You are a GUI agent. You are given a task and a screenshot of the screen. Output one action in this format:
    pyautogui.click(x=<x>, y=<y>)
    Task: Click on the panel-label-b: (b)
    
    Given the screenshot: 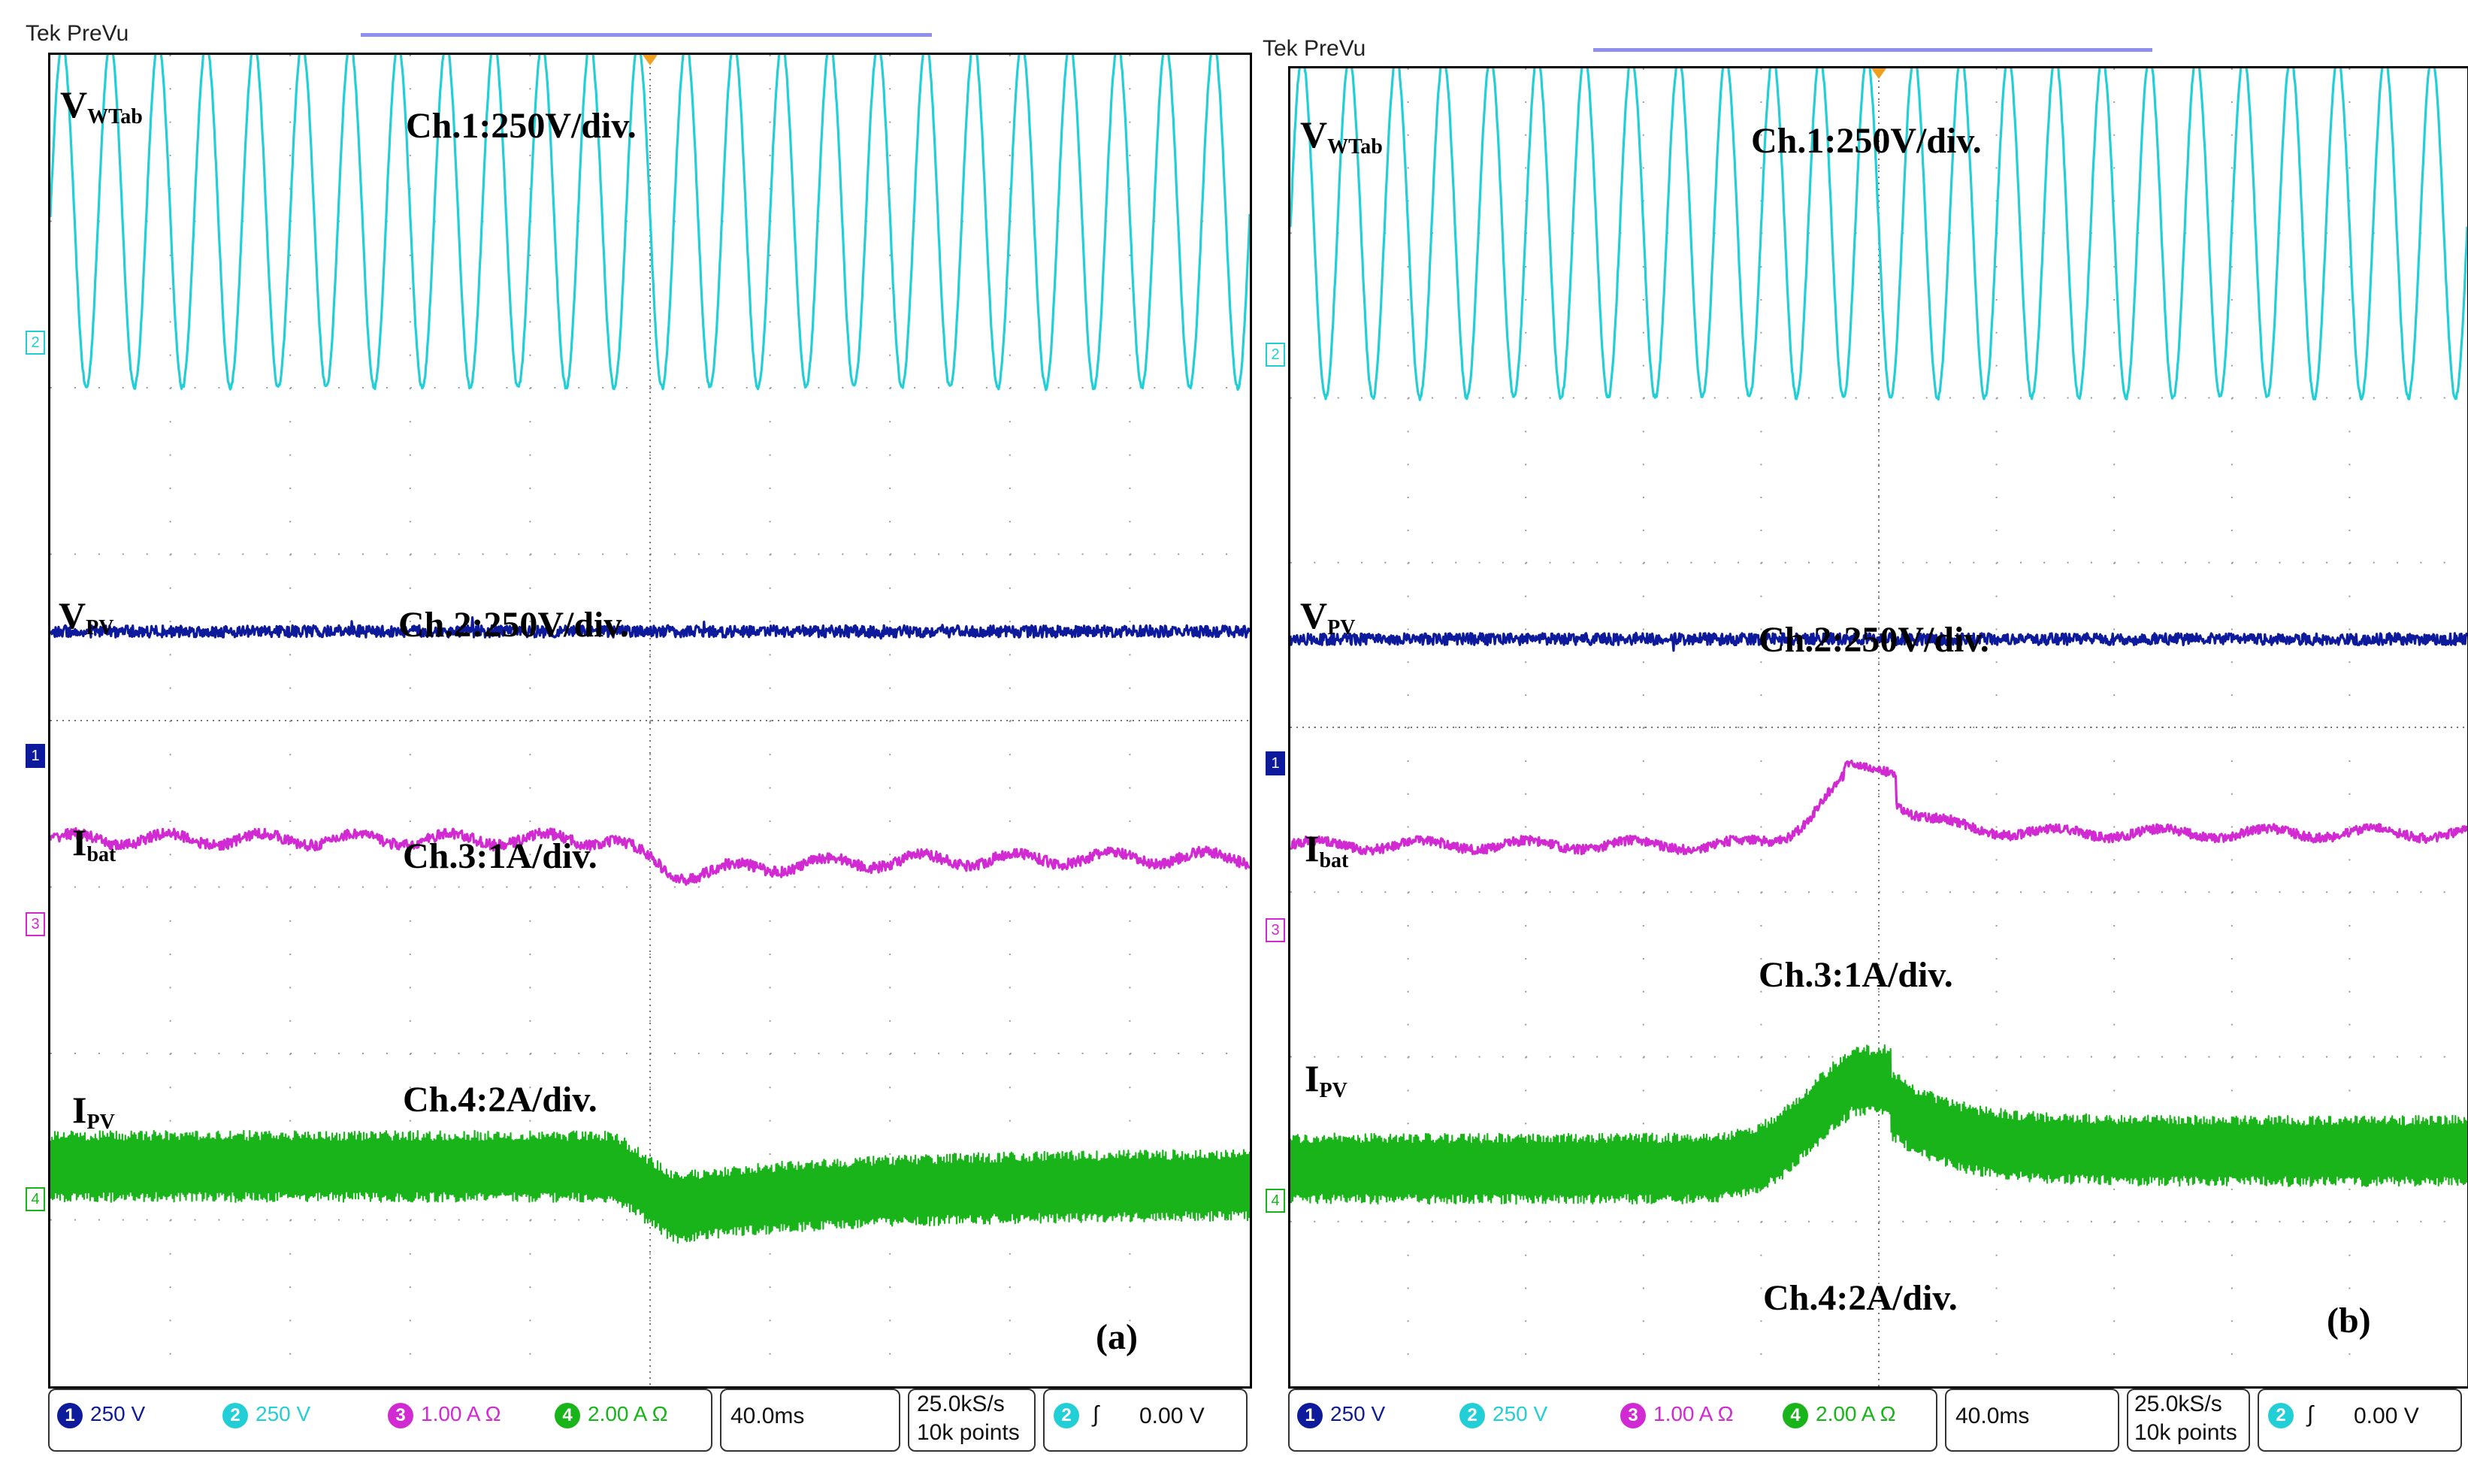 What is the action you would take?
    pyautogui.click(x=2349, y=1321)
    